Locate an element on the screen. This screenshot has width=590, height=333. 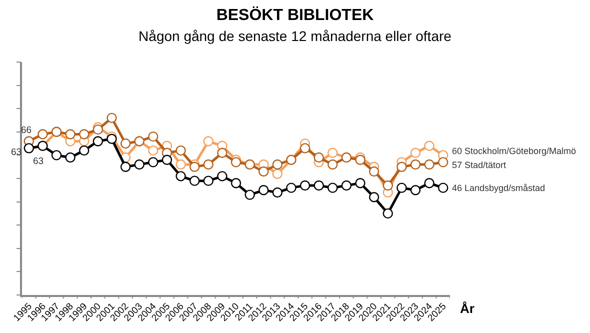
text: 46 Landsbygd/småstad is located at coordinates (499, 188).